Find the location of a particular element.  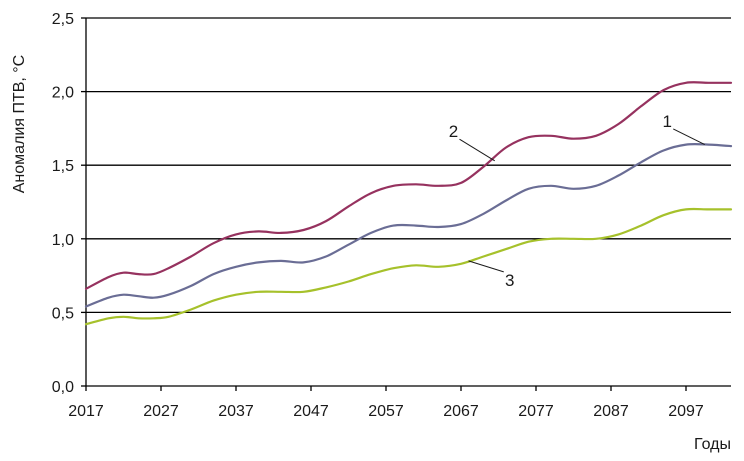

x-axis-label: Годы is located at coordinates (712, 444).